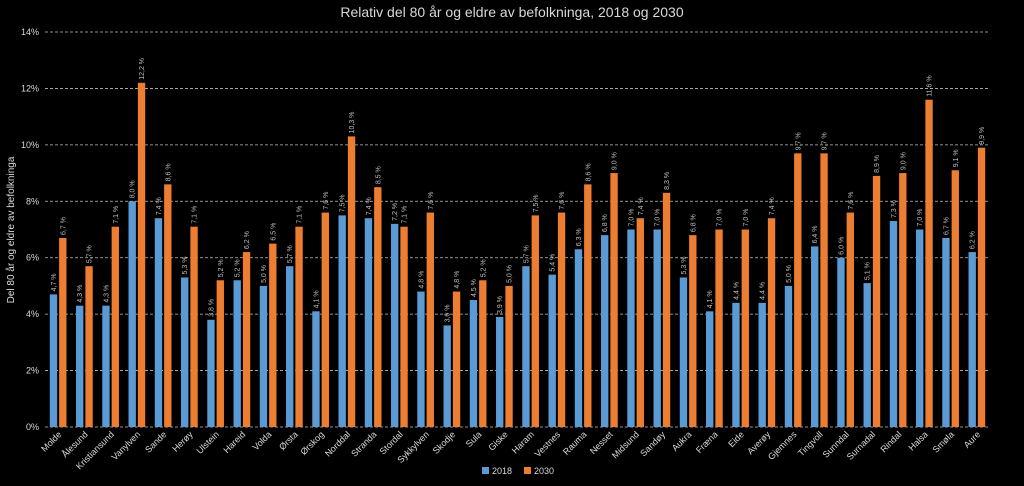 This screenshot has width=1024, height=486. Describe the element at coordinates (32, 427) in the screenshot. I see `y-tick-label: 0%` at that location.